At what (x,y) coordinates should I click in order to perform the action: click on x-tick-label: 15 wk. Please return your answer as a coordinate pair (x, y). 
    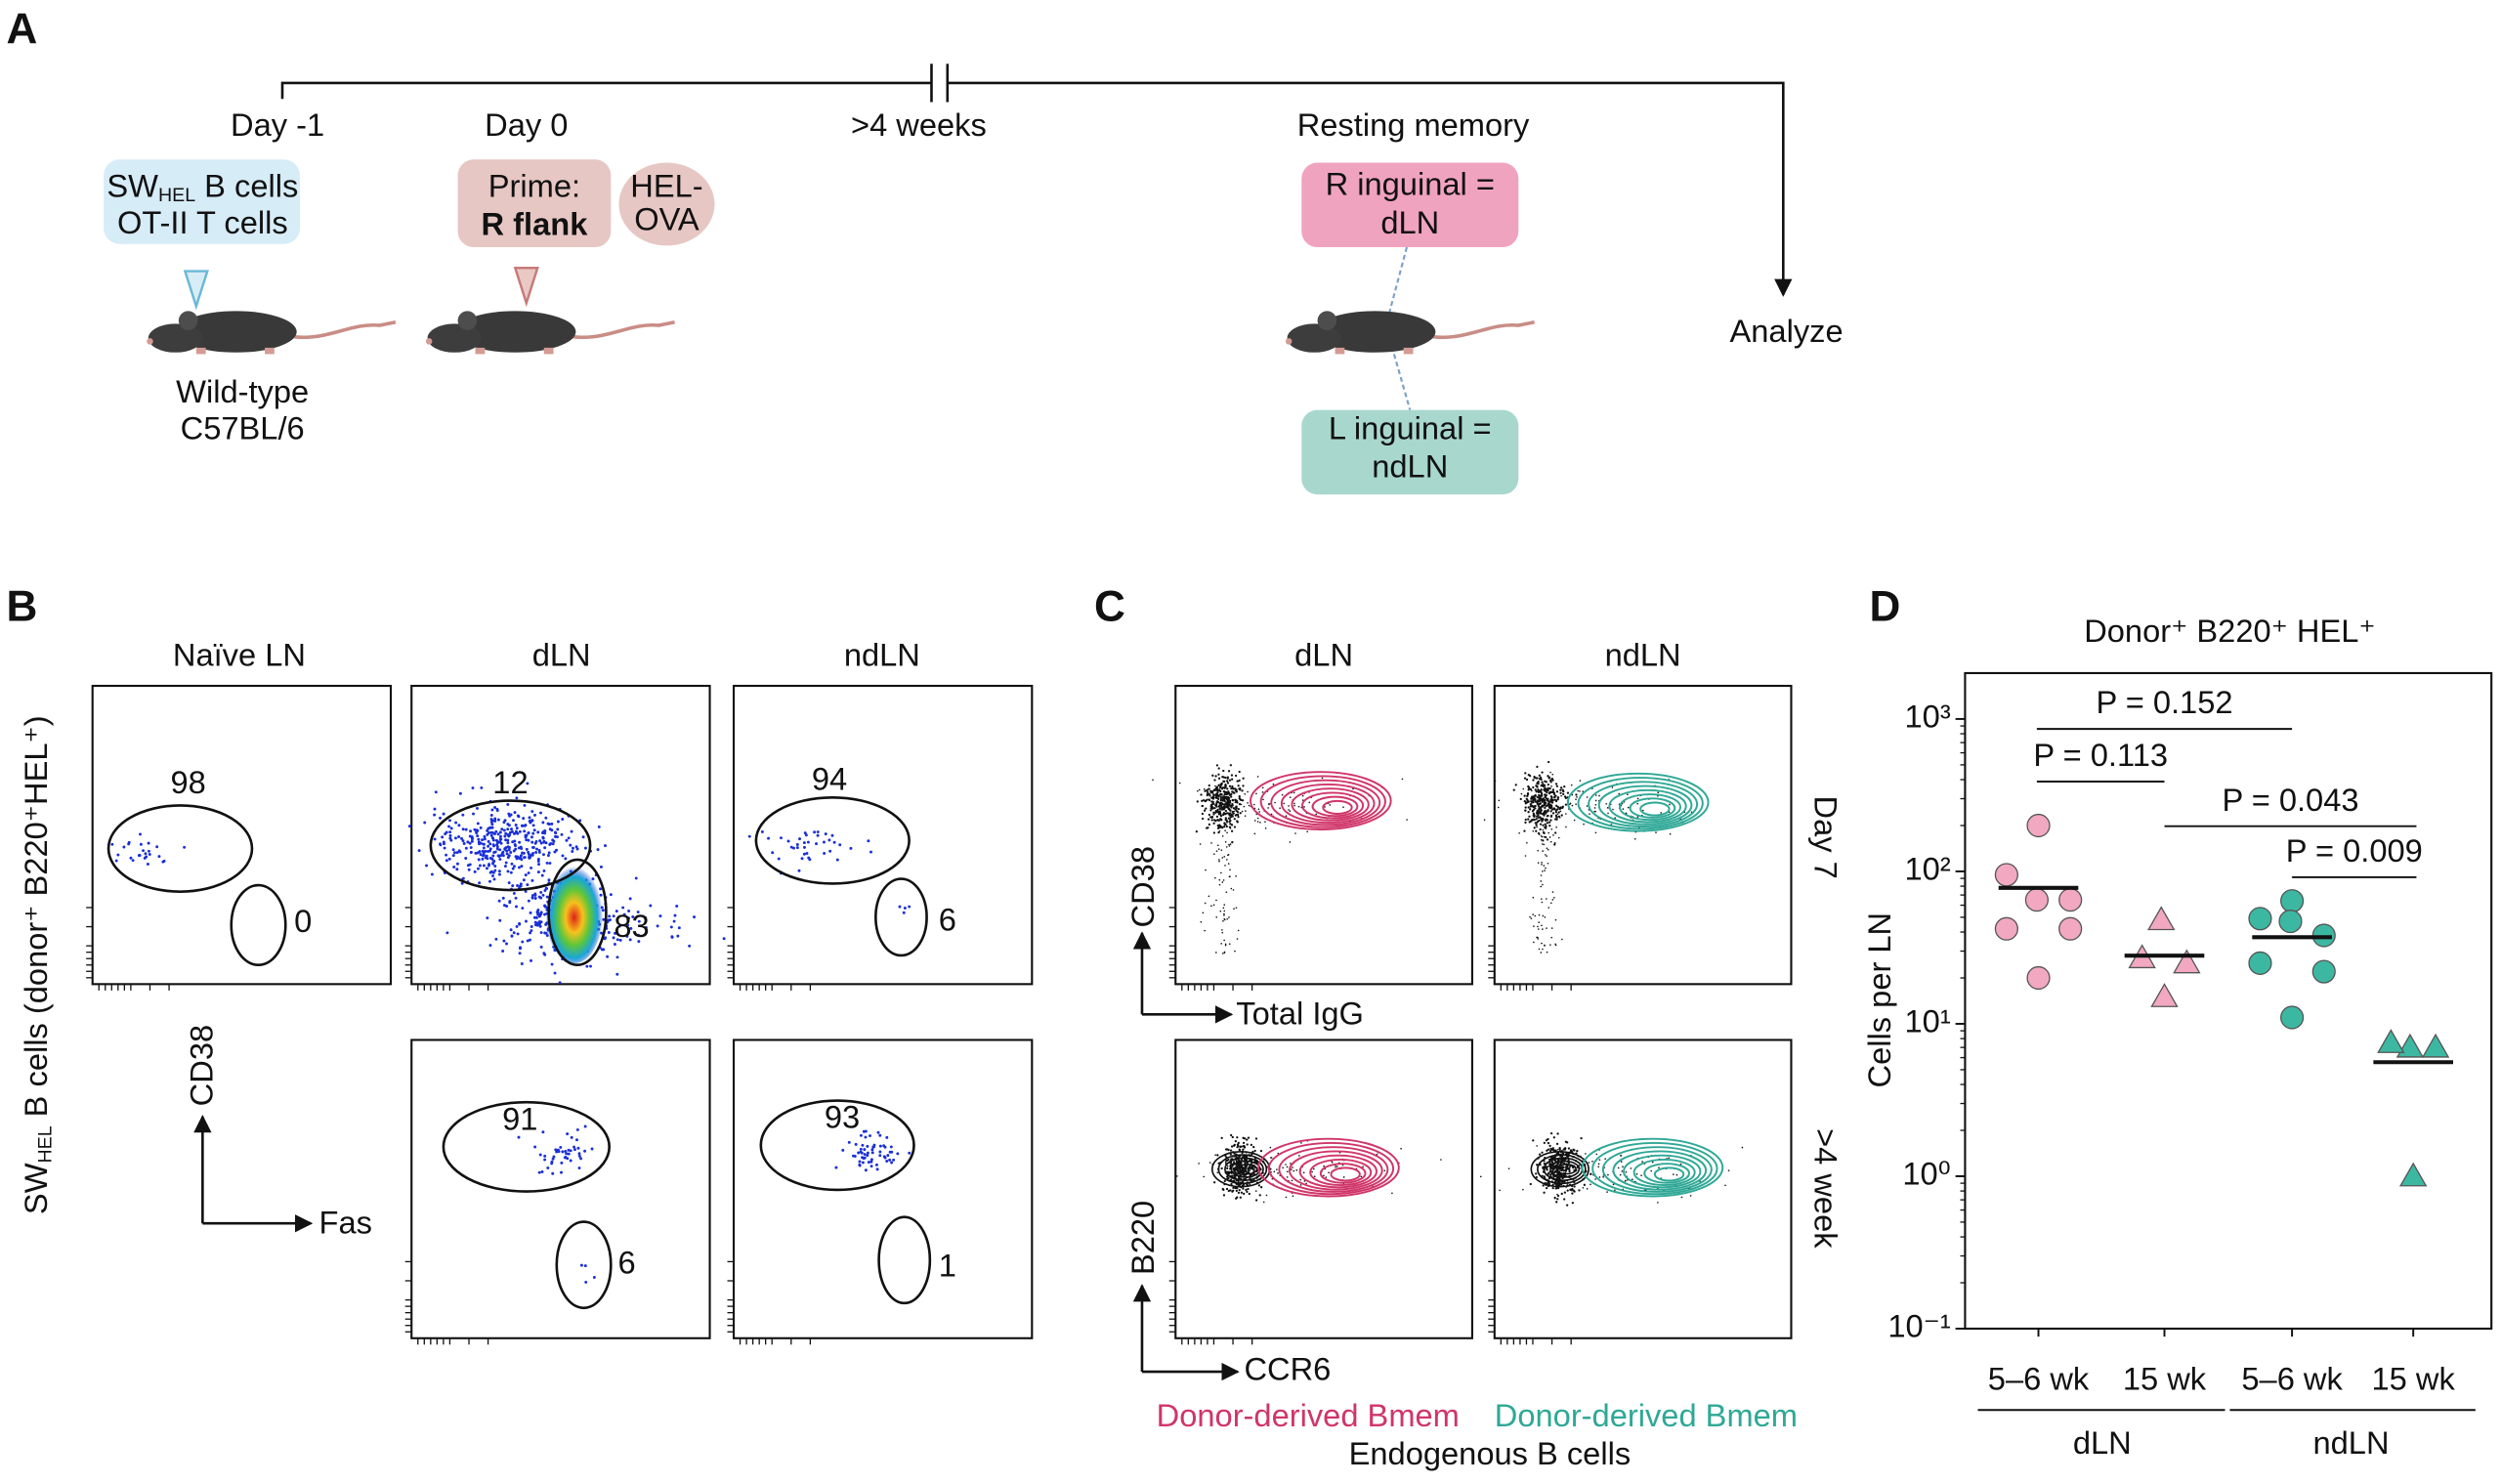
    Looking at the image, I should click on (2414, 1378).